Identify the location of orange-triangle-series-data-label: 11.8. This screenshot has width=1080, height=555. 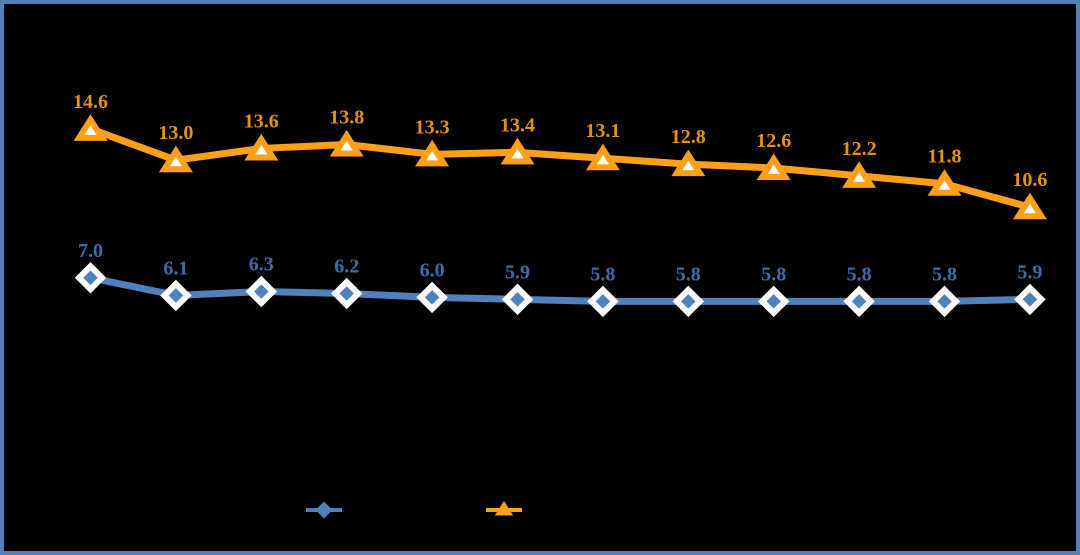
(945, 157).